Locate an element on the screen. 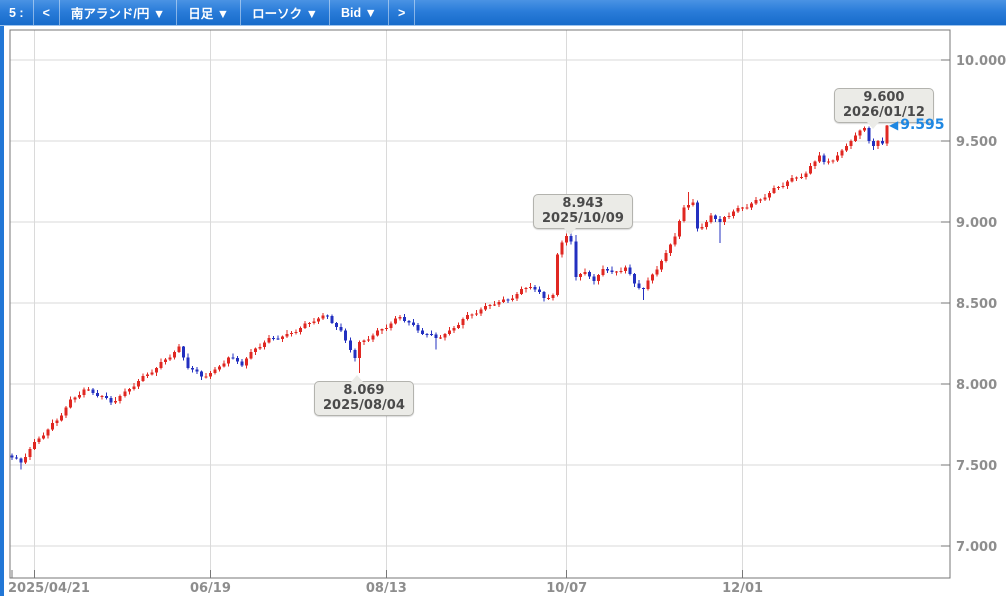  chart-type-select: ローソク ▼ is located at coordinates (285, 12).